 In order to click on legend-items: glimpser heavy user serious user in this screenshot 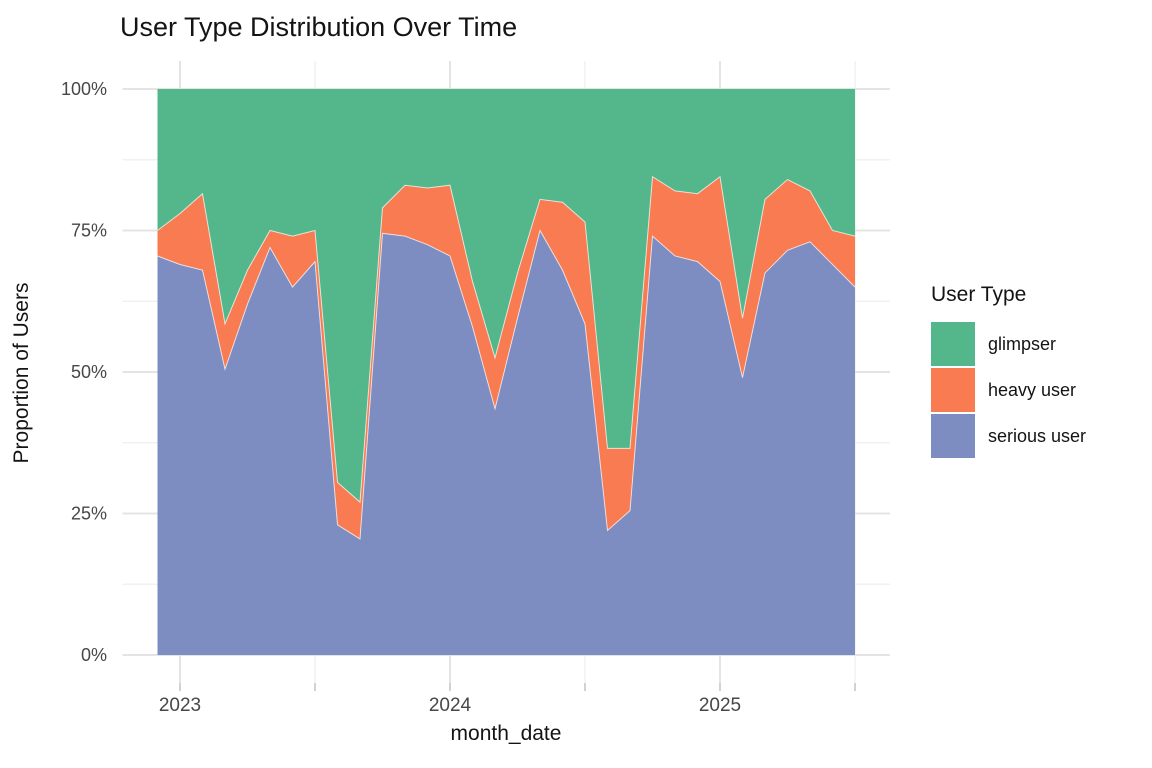, I will do `click(1008, 390)`.